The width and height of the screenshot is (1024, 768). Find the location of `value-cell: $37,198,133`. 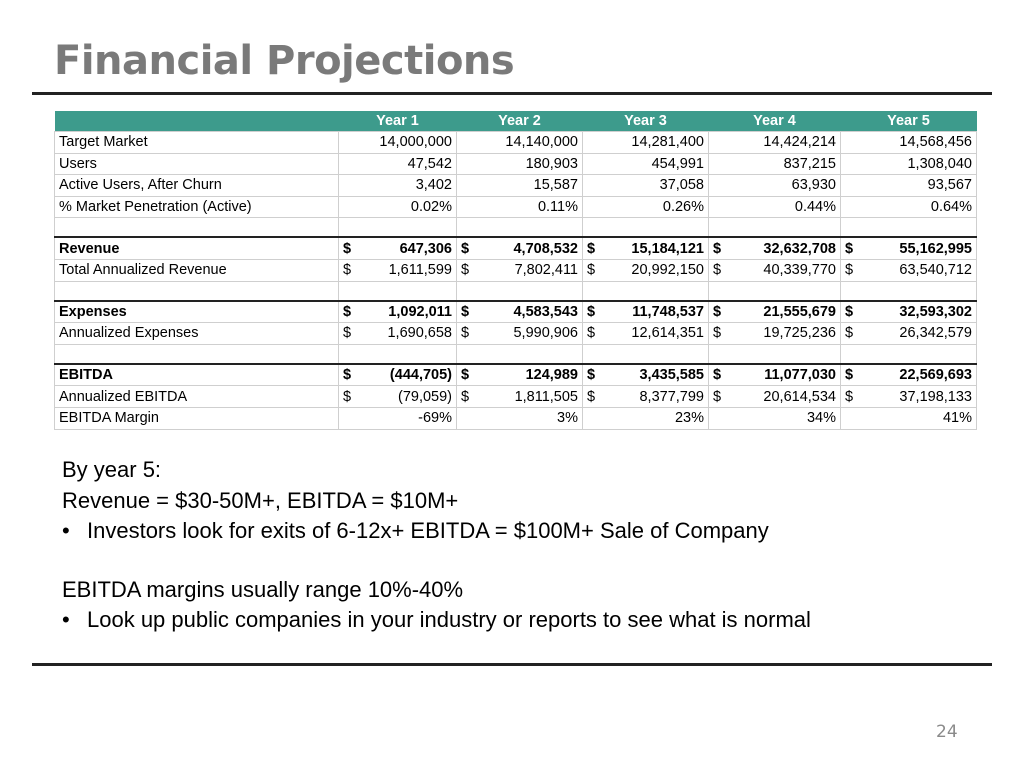

value-cell: $37,198,133 is located at coordinates (908, 396).